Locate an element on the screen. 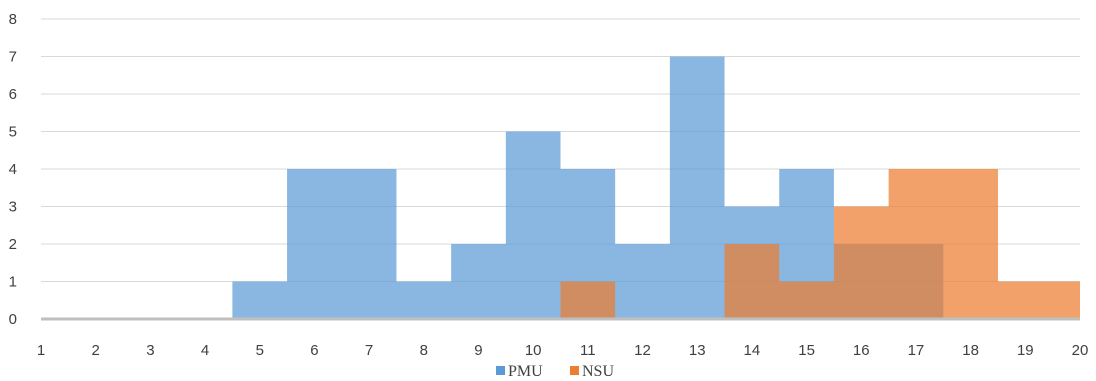  legend: PMU NSU is located at coordinates (555, 371).